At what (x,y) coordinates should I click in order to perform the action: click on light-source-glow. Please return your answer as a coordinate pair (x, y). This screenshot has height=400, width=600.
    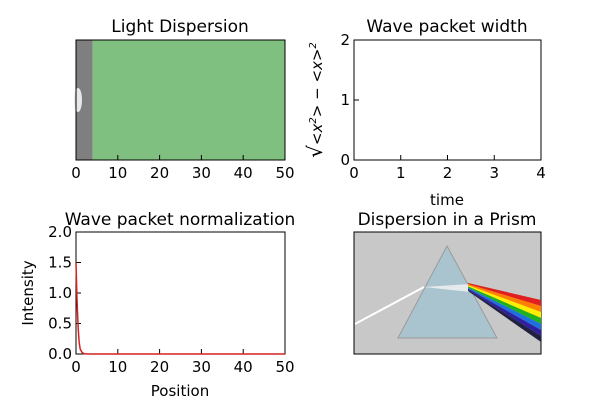
    Looking at the image, I should click on (78, 100).